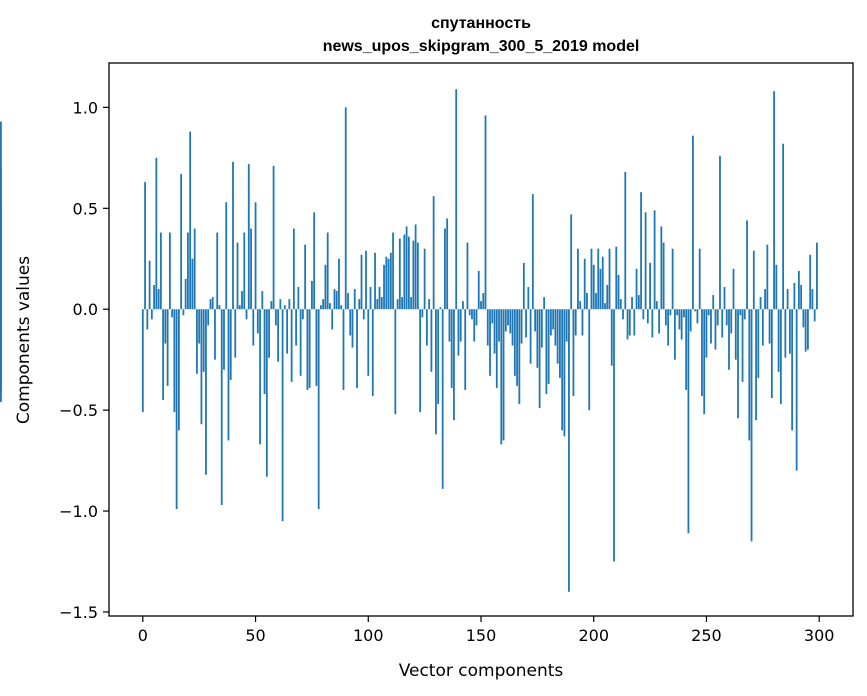  Describe the element at coordinates (143, 635) in the screenshot. I see `x-tick-label: 0` at that location.